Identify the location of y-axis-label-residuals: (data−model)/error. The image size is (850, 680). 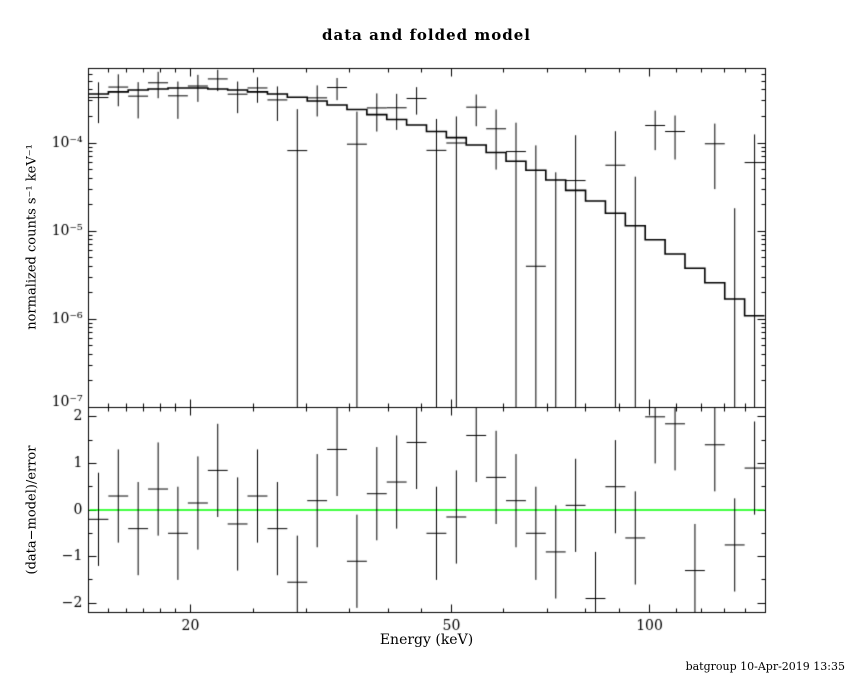
(32, 510).